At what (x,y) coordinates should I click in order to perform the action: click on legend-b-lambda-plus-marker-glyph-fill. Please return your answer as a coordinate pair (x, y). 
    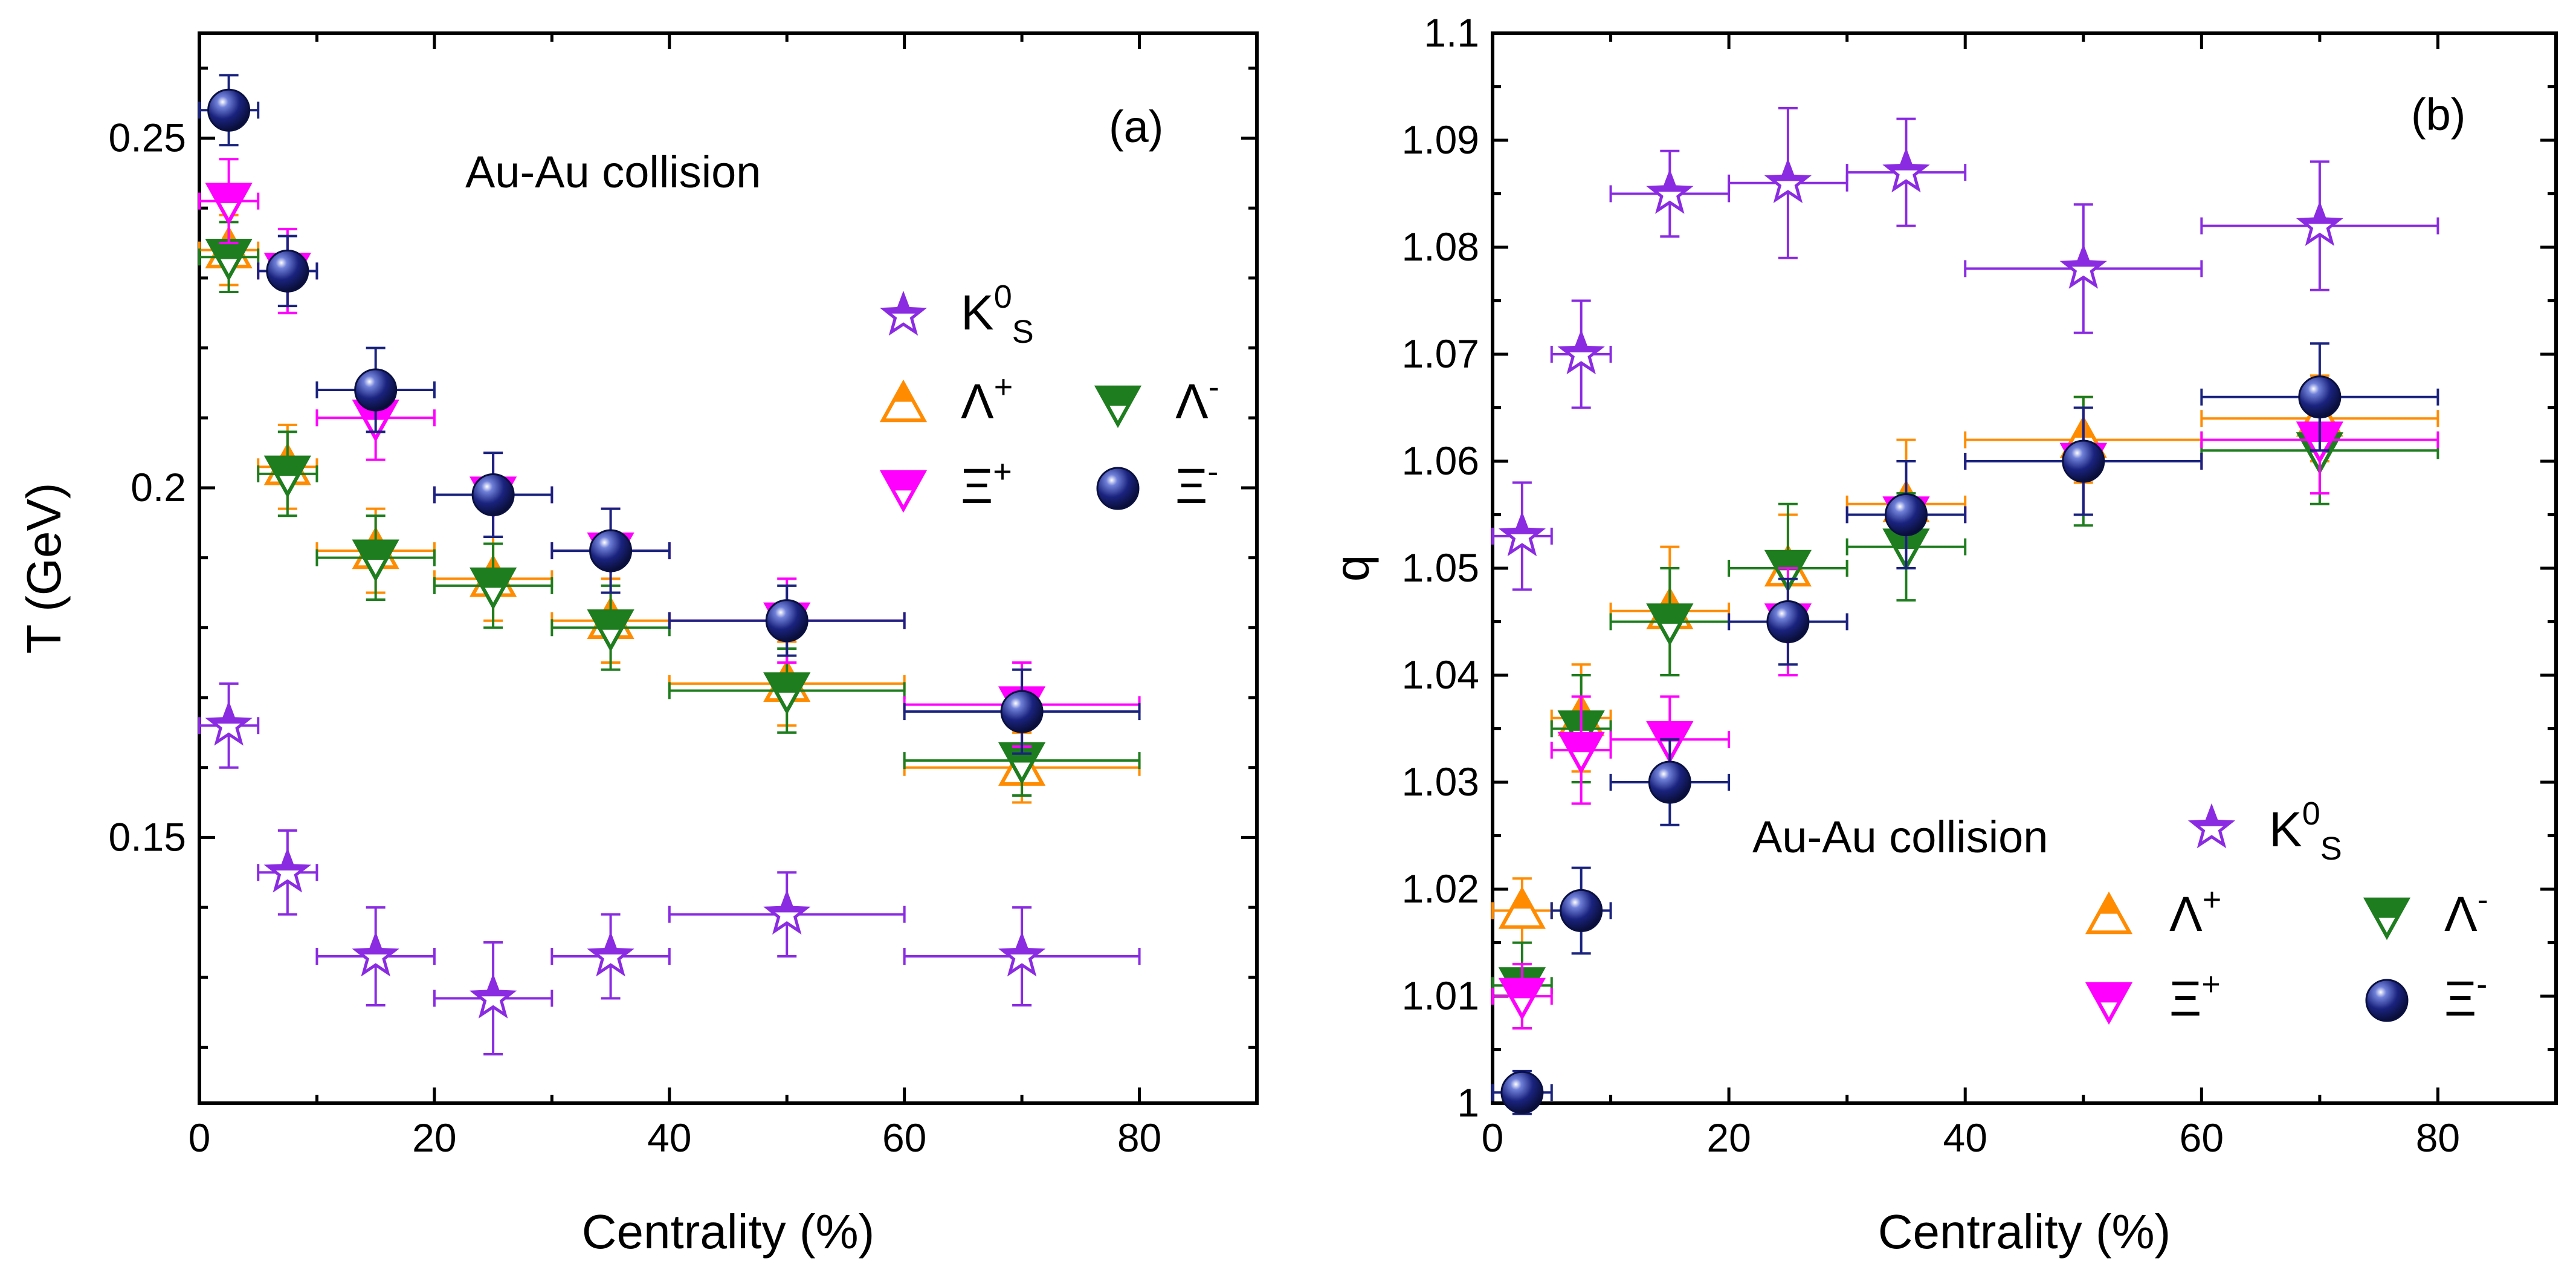
    Looking at the image, I should click on (2109, 904).